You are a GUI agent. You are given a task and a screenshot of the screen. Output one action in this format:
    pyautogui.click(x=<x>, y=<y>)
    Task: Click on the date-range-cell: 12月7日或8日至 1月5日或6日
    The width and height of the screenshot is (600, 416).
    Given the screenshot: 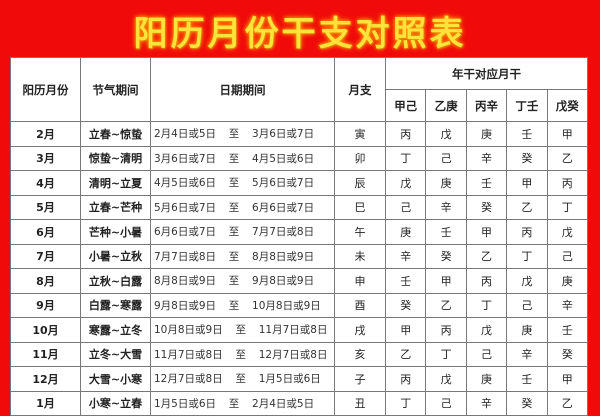 What is the action you would take?
    pyautogui.click(x=242, y=379)
    